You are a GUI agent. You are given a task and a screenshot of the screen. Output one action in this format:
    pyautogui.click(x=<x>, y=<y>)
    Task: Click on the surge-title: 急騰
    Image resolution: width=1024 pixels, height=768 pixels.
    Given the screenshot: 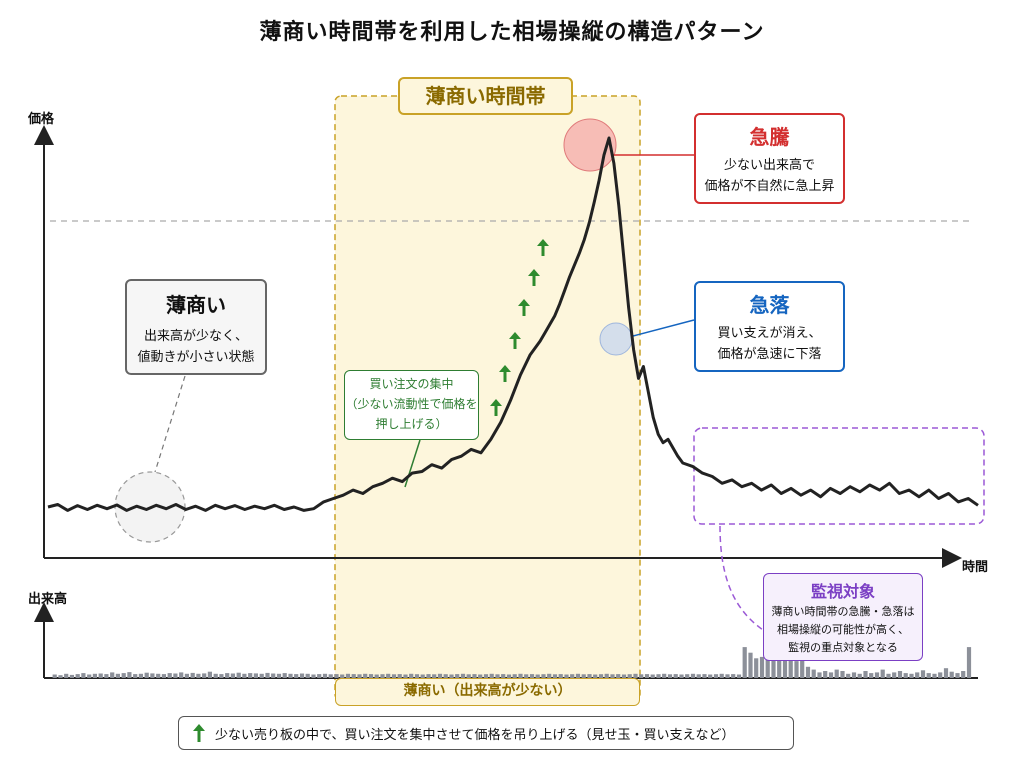 What is the action you would take?
    pyautogui.click(x=769, y=137)
    